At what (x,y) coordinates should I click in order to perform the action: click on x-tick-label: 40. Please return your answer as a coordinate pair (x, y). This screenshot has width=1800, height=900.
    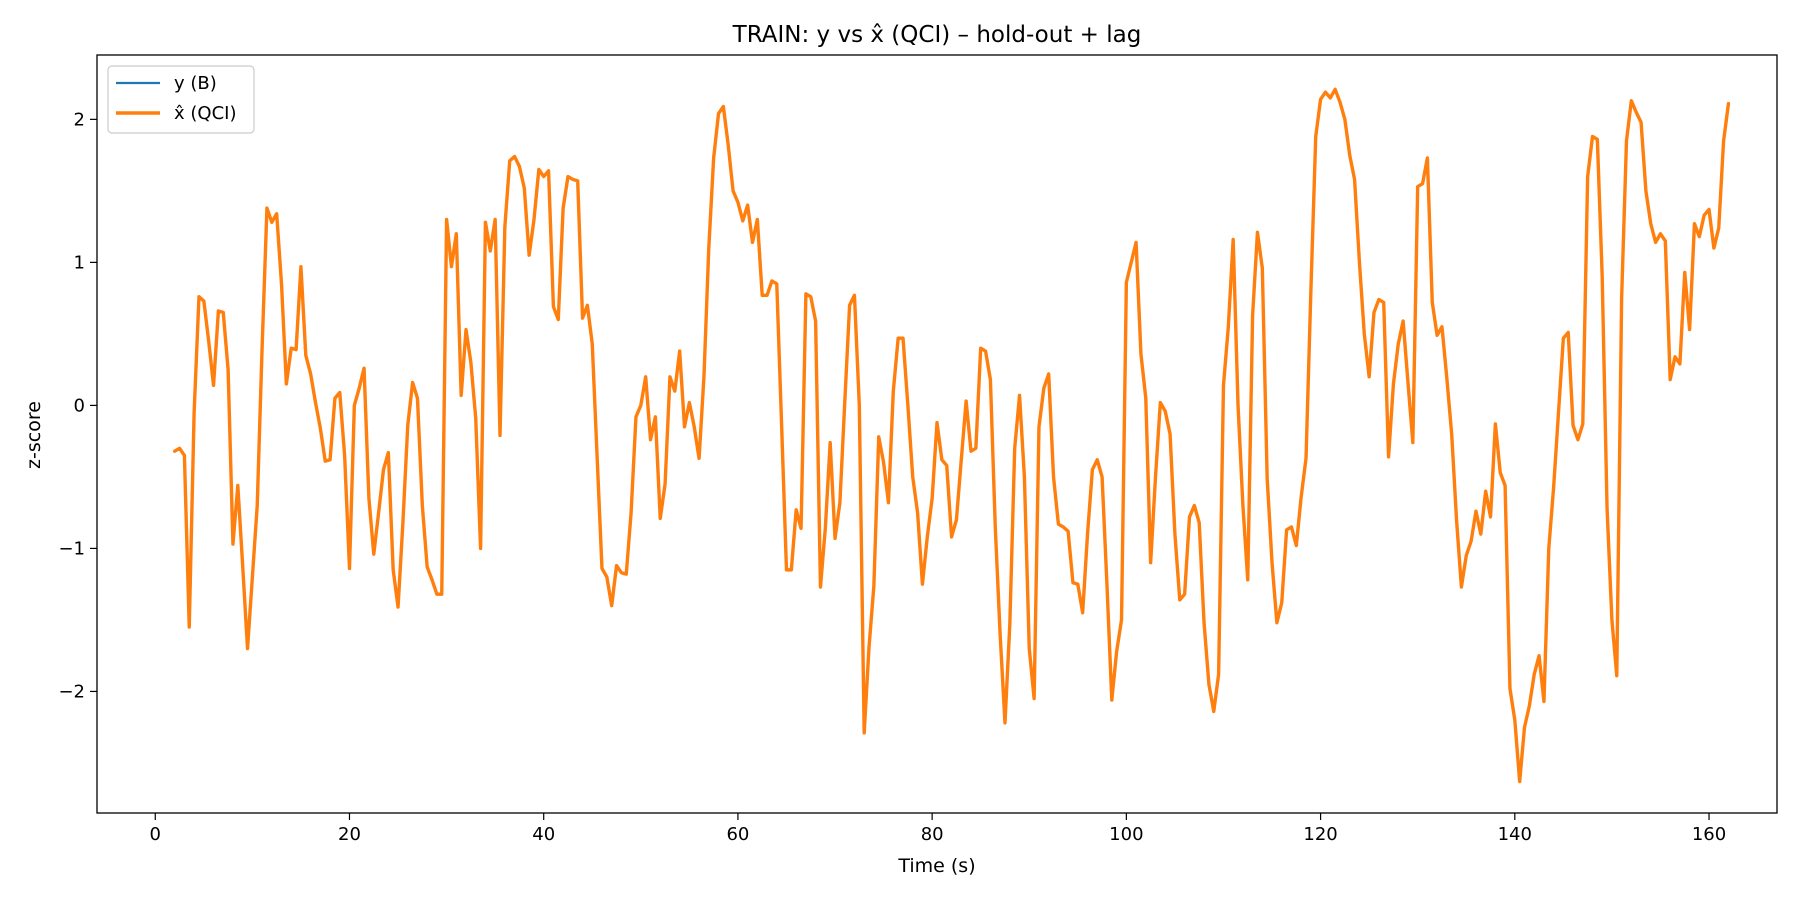
    Looking at the image, I should click on (543, 834).